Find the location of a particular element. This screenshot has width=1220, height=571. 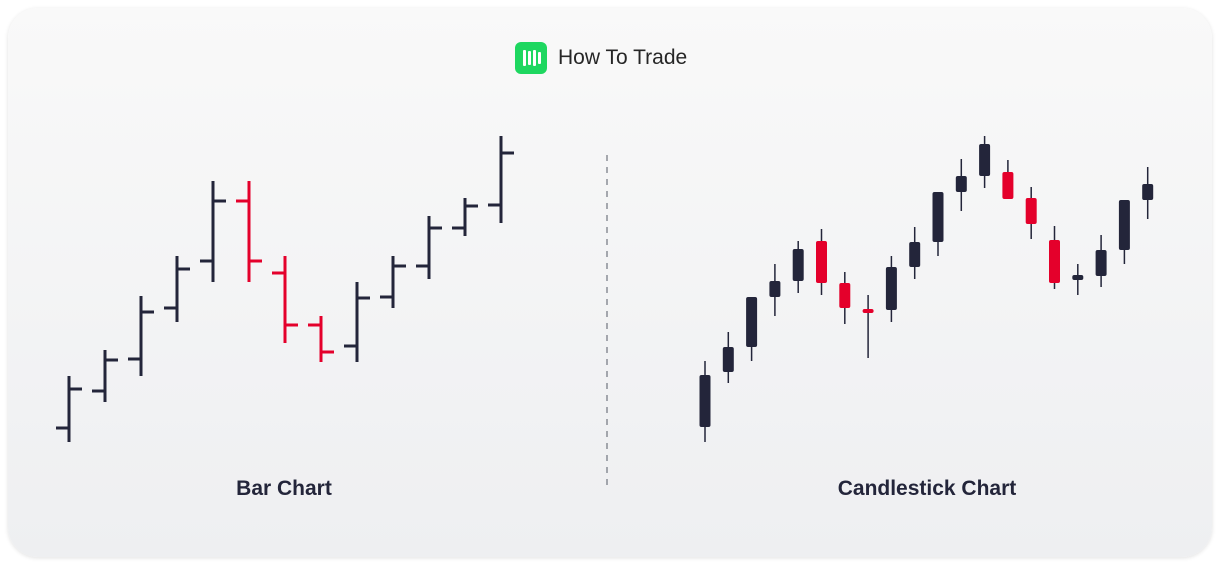

how-to-trade-logo-icon is located at coordinates (531, 58).